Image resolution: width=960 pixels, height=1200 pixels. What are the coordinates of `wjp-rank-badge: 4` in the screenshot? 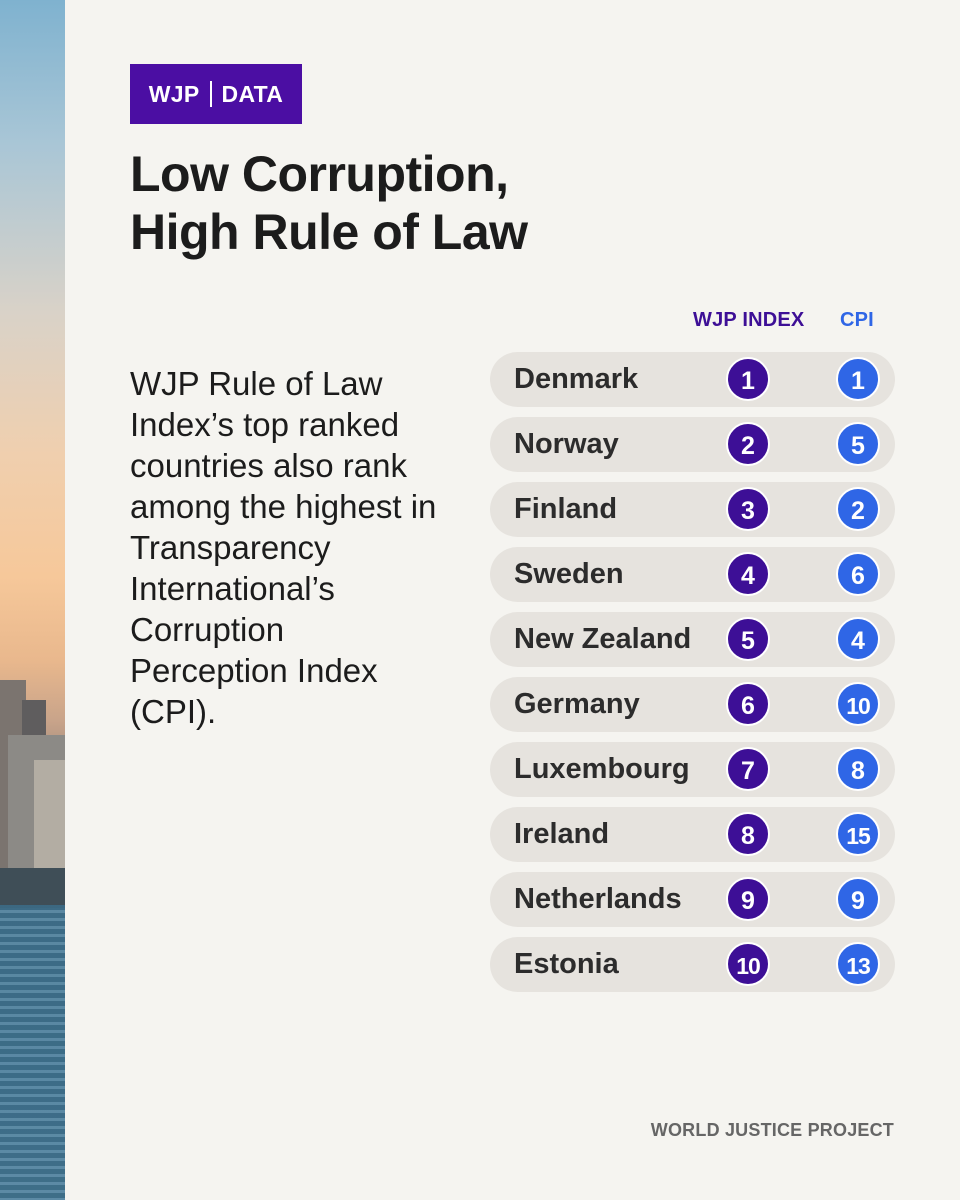 It's located at (748, 574).